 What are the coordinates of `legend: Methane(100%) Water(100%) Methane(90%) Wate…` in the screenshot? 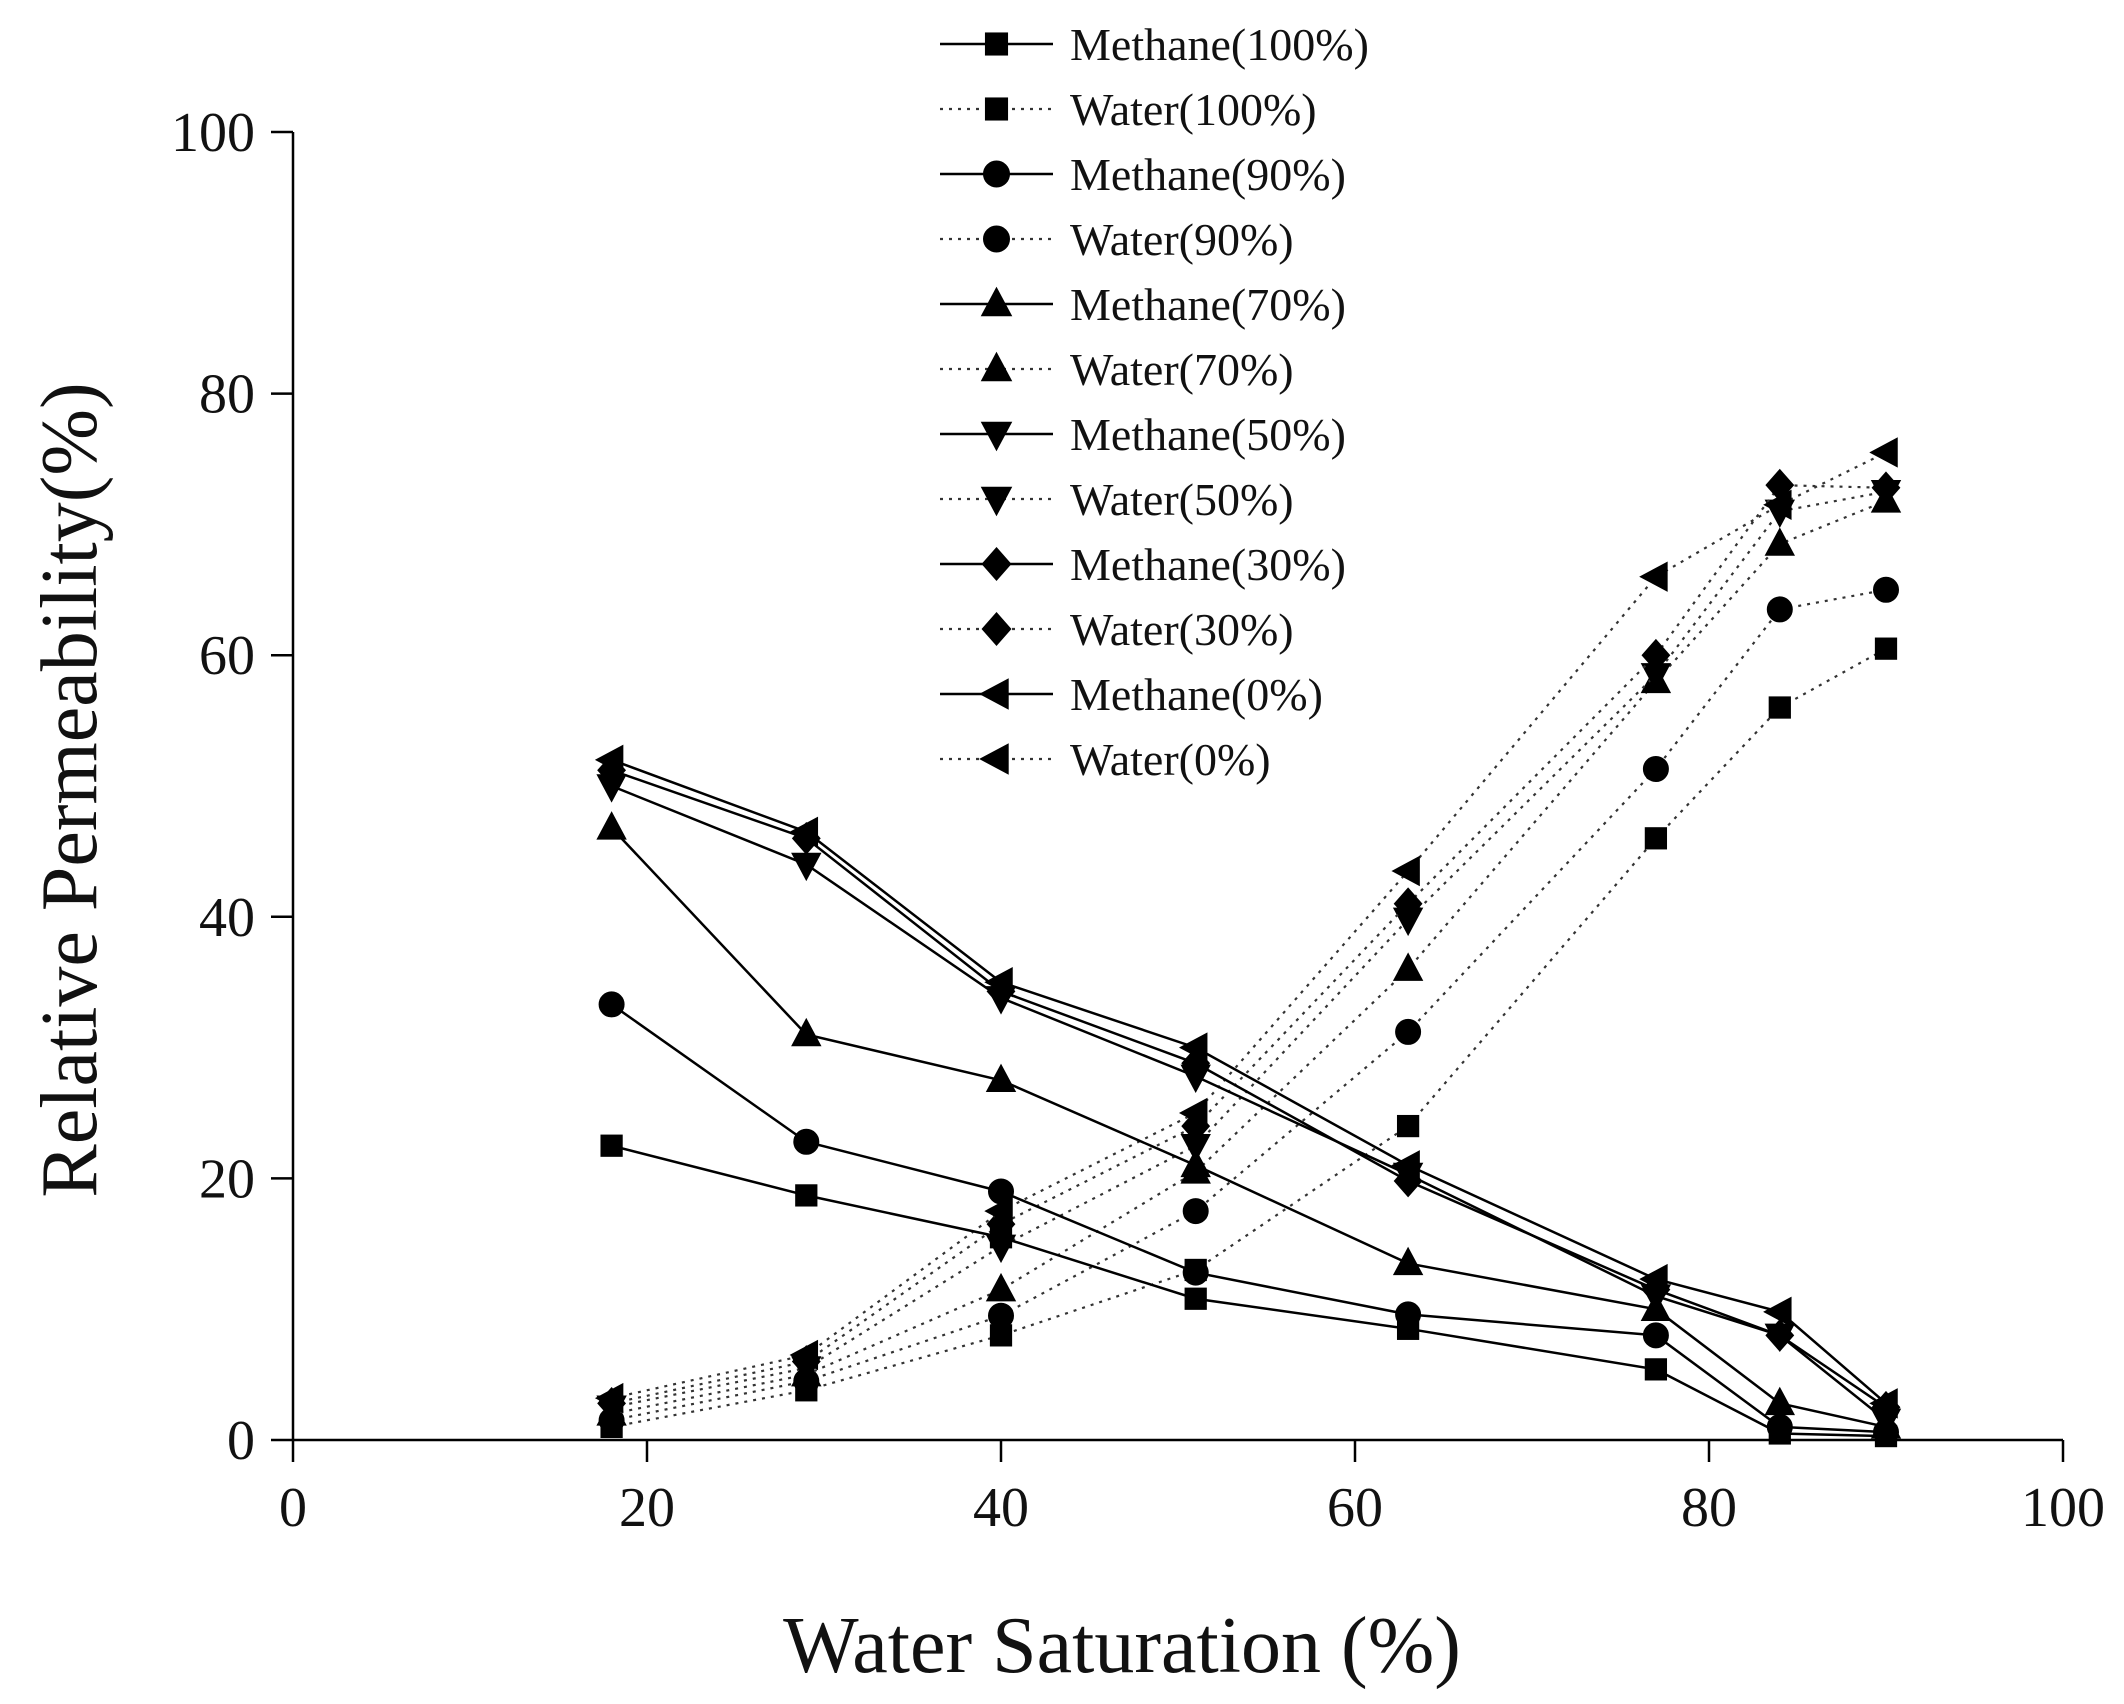 It's located at (1154, 402).